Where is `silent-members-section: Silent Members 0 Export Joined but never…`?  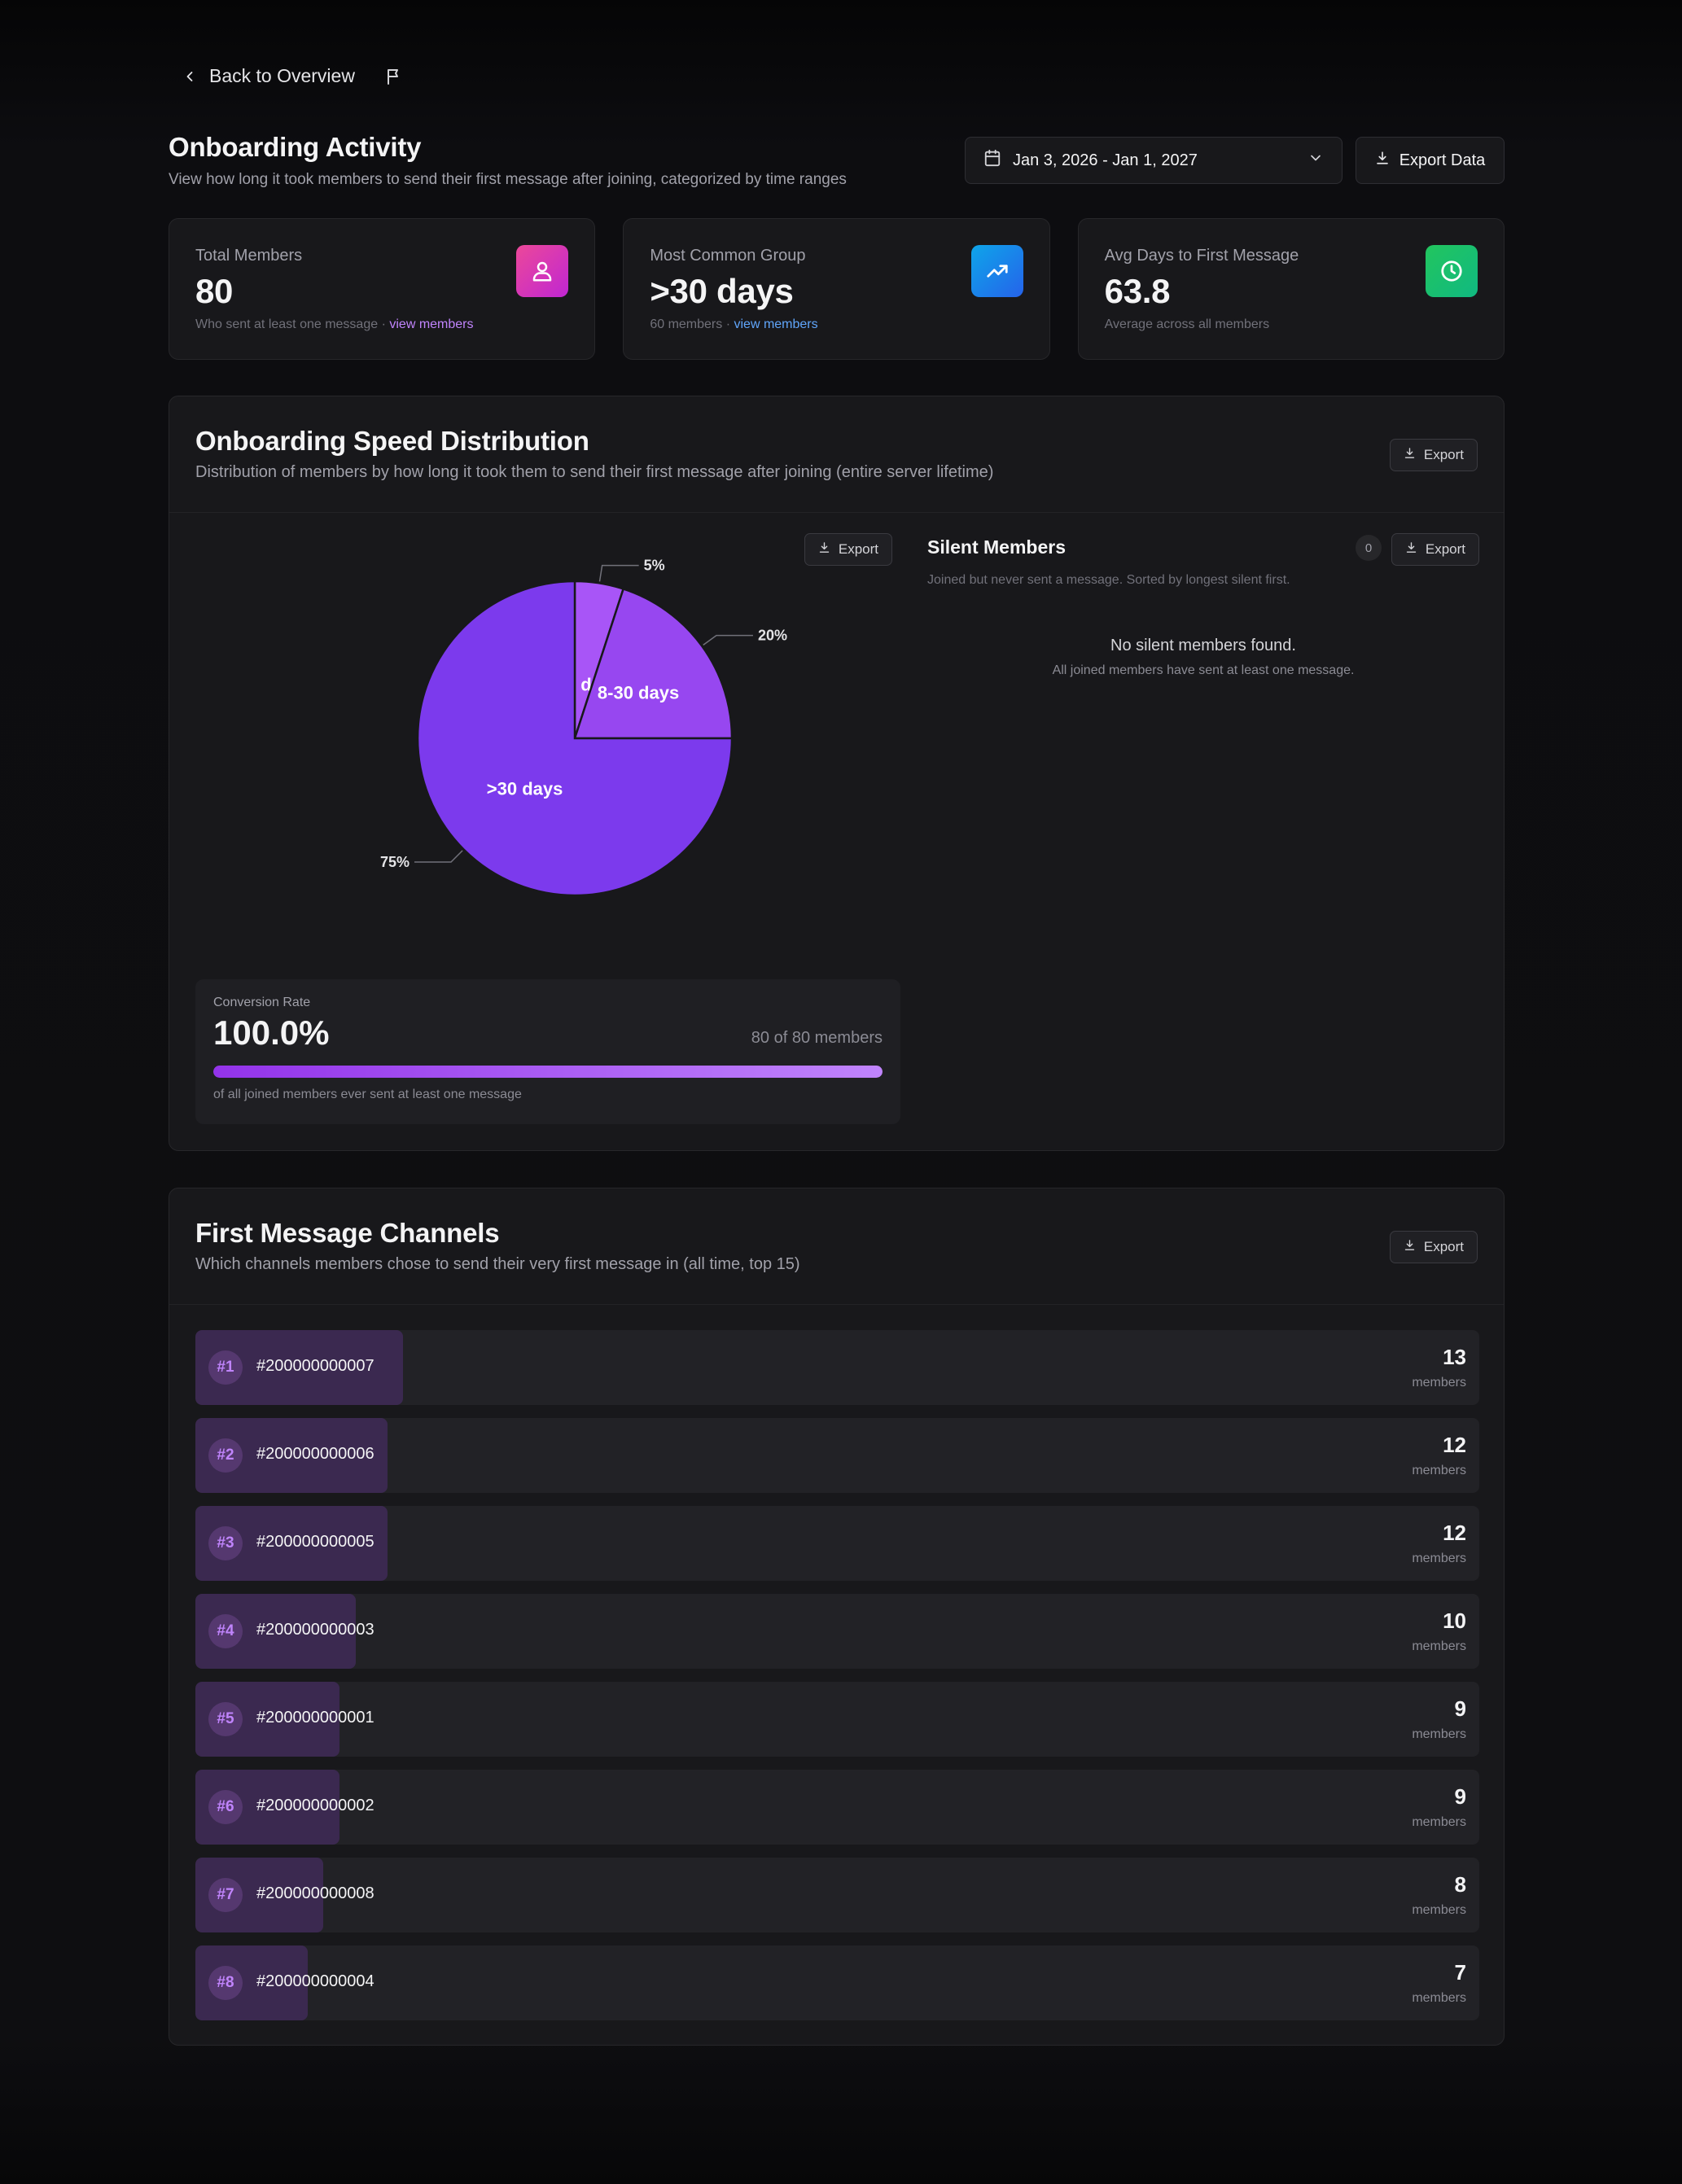
silent-members-section: Silent Members 0 Export Joined but never… is located at coordinates (1203, 605).